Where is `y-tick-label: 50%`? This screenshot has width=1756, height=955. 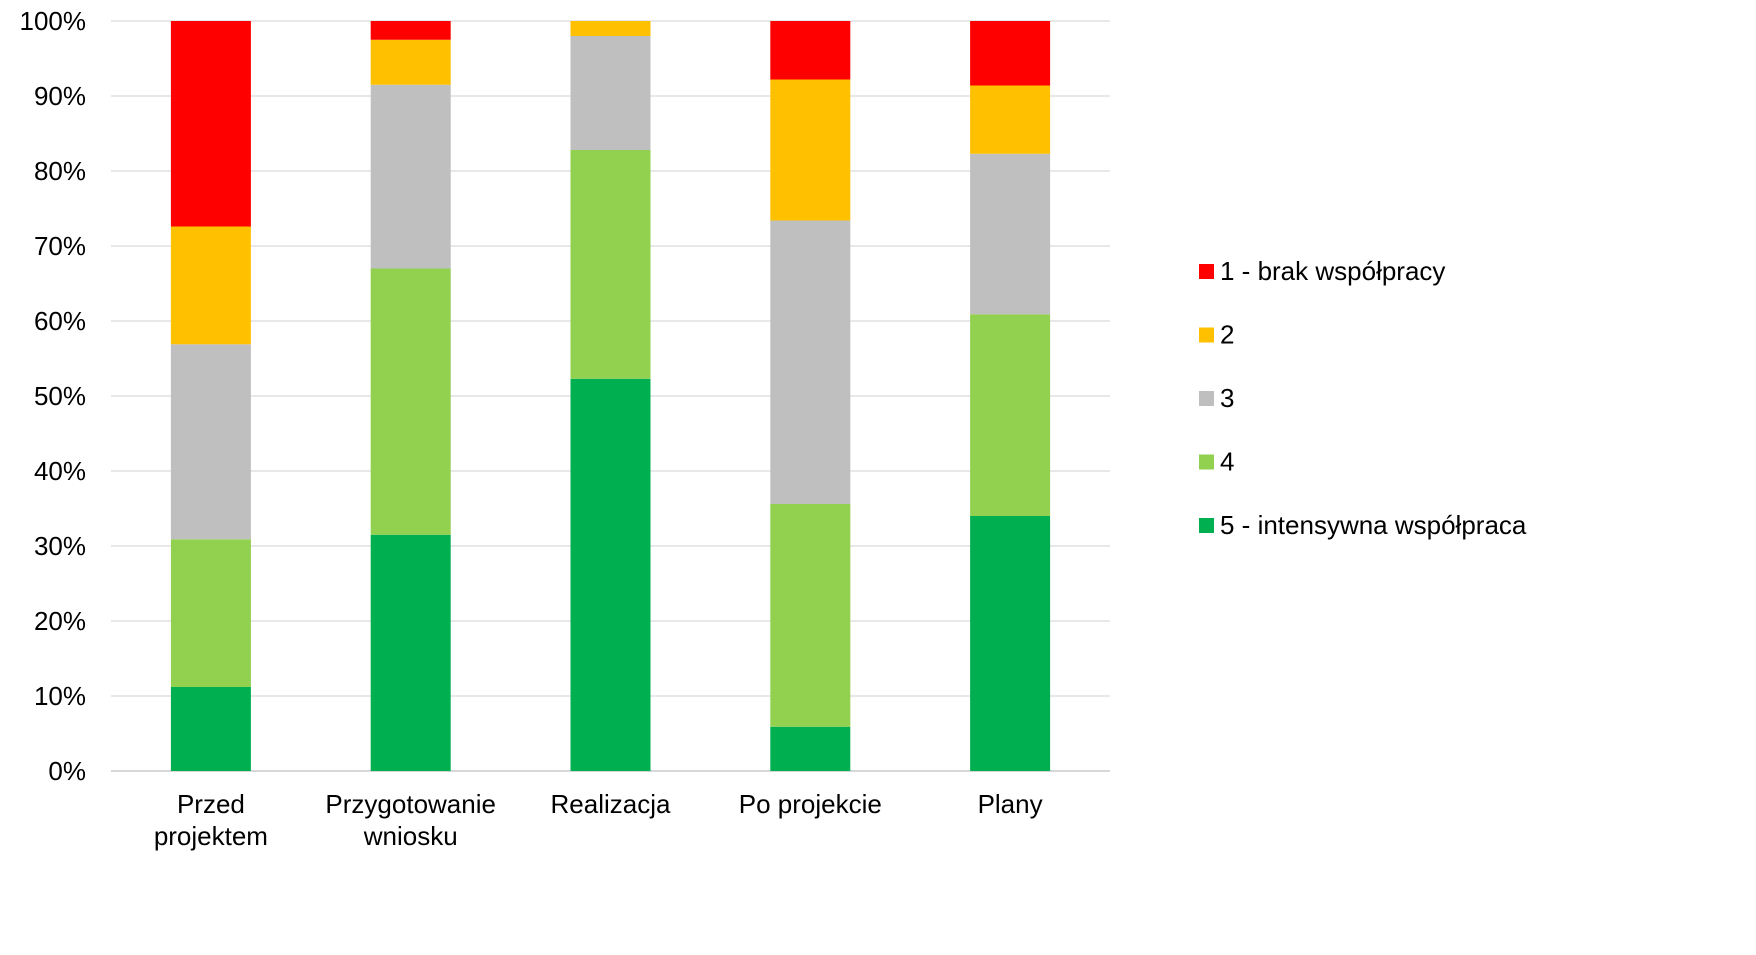 y-tick-label: 50% is located at coordinates (60, 396).